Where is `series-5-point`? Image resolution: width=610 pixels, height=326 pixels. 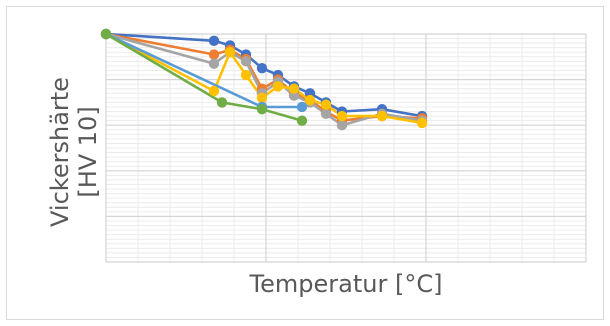
series-5-point is located at coordinates (302, 107).